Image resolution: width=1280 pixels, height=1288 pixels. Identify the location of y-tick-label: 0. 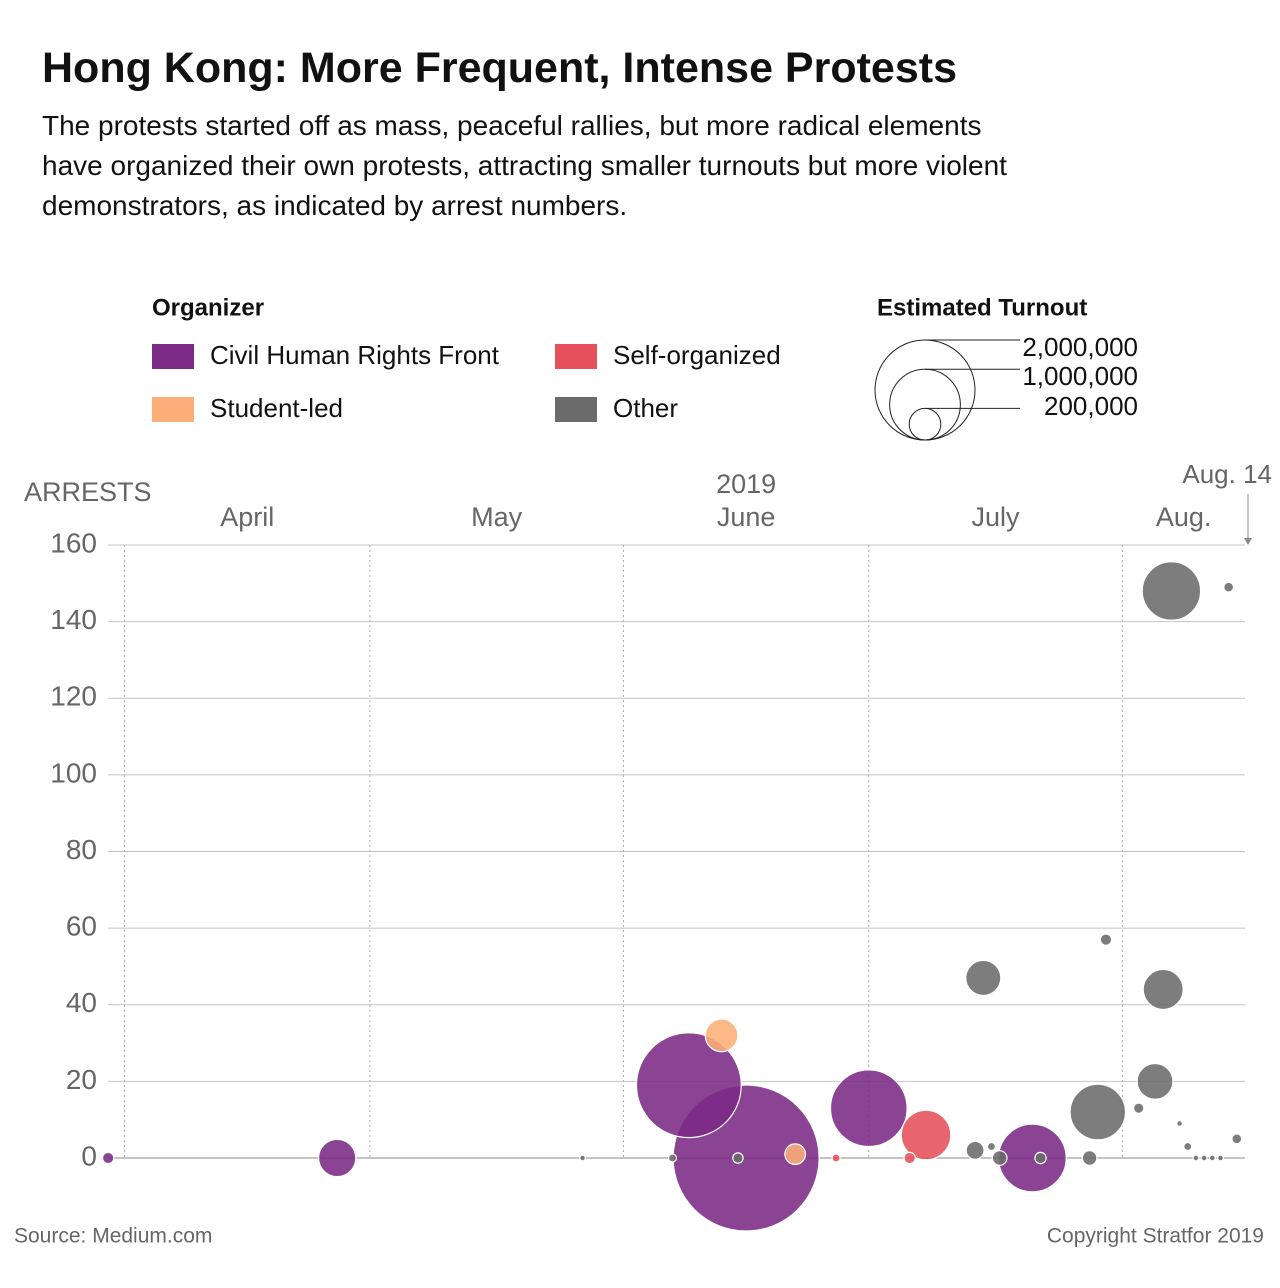
(89, 1155).